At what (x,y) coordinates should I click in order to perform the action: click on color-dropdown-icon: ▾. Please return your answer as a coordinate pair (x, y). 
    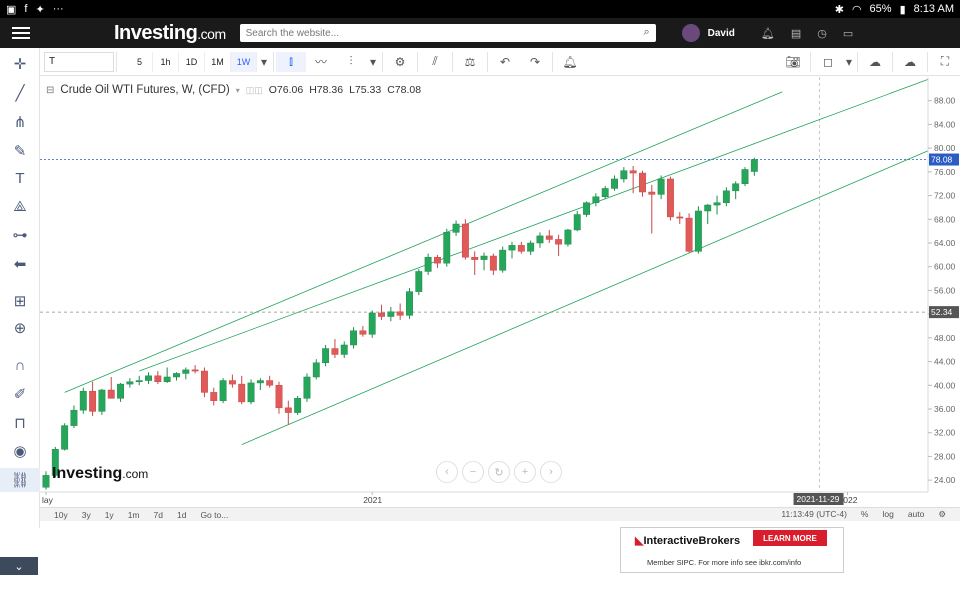
    Looking at the image, I should click on (849, 61).